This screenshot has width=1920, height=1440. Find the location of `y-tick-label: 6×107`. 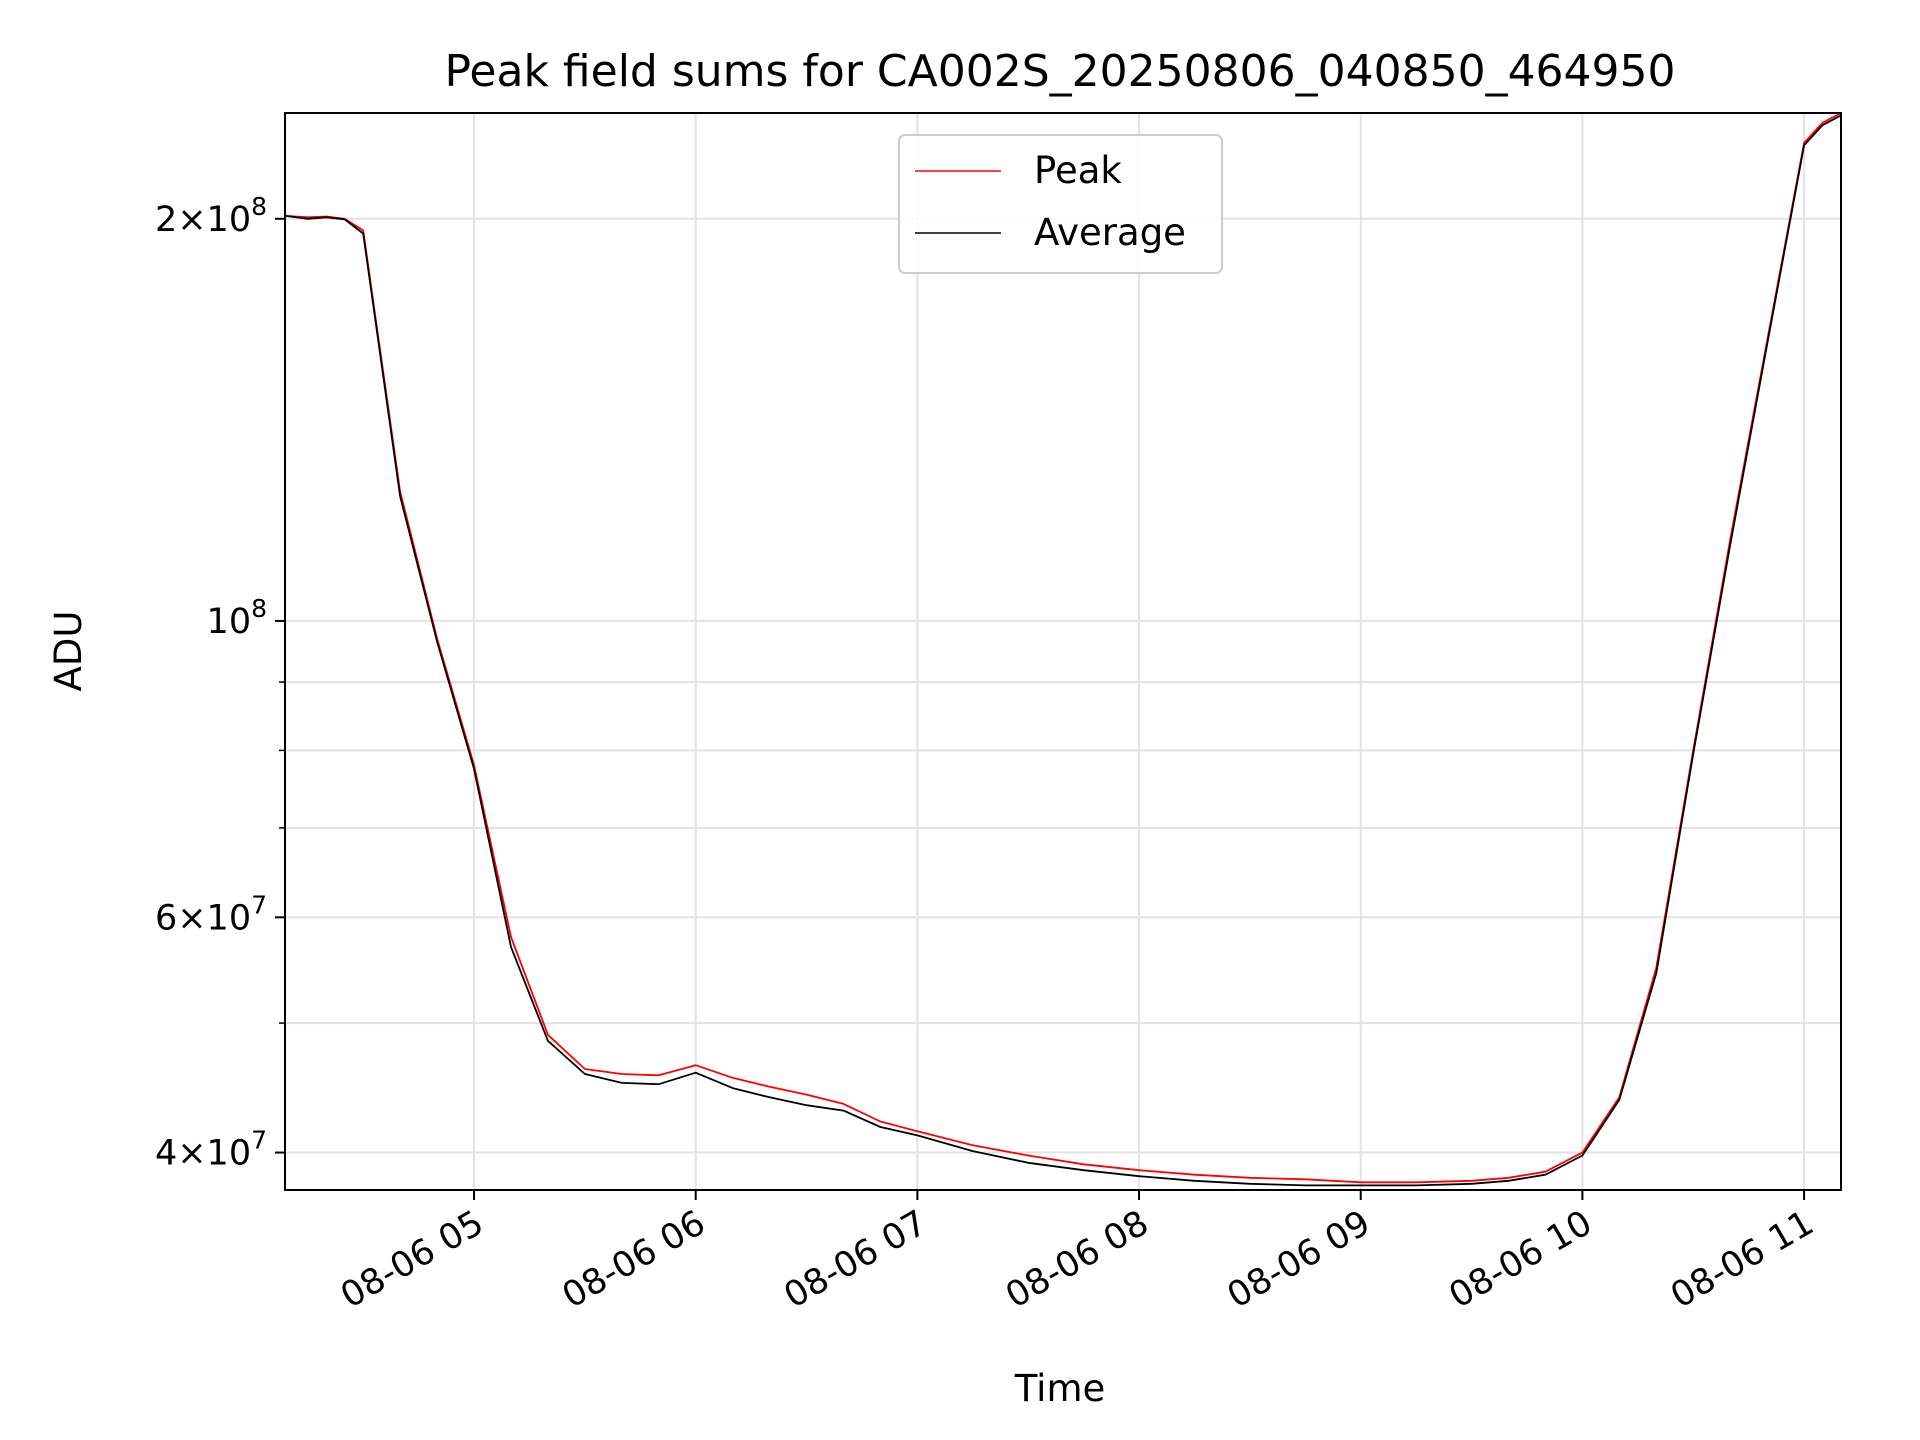

y-tick-label: 6×107 is located at coordinates (211, 914).